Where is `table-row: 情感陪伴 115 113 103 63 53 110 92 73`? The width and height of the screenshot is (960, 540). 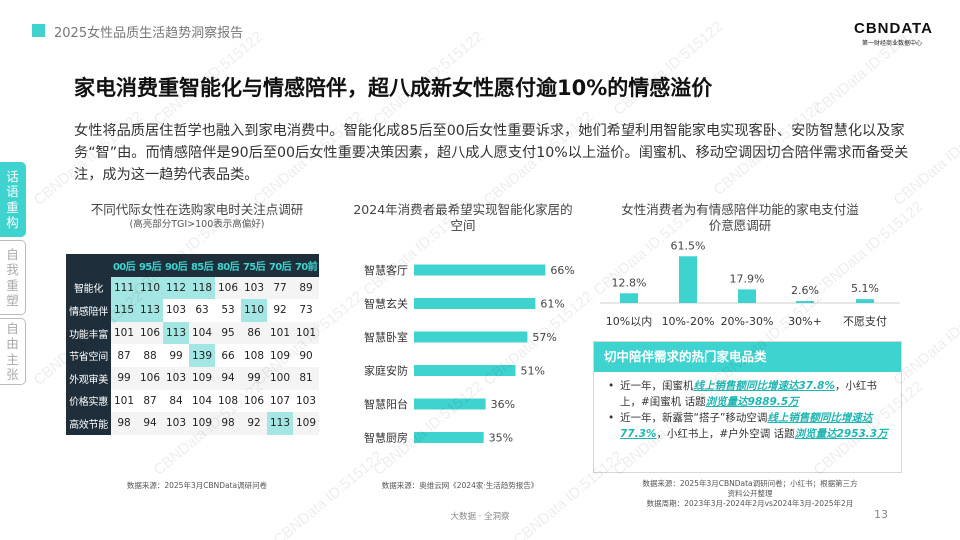
table-row: 情感陪伴 115 113 103 63 53 110 92 73 is located at coordinates (192, 310).